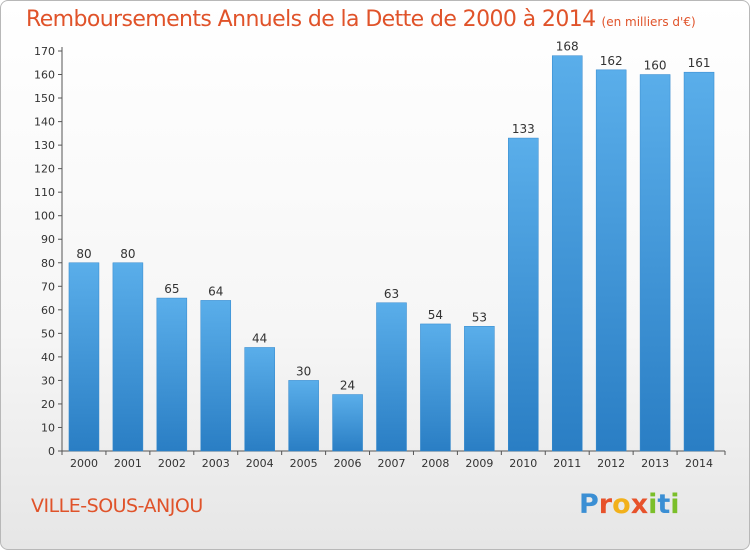 This screenshot has height=550, width=750. Describe the element at coordinates (44, 51) in the screenshot. I see `y-tick-label: 170` at that location.